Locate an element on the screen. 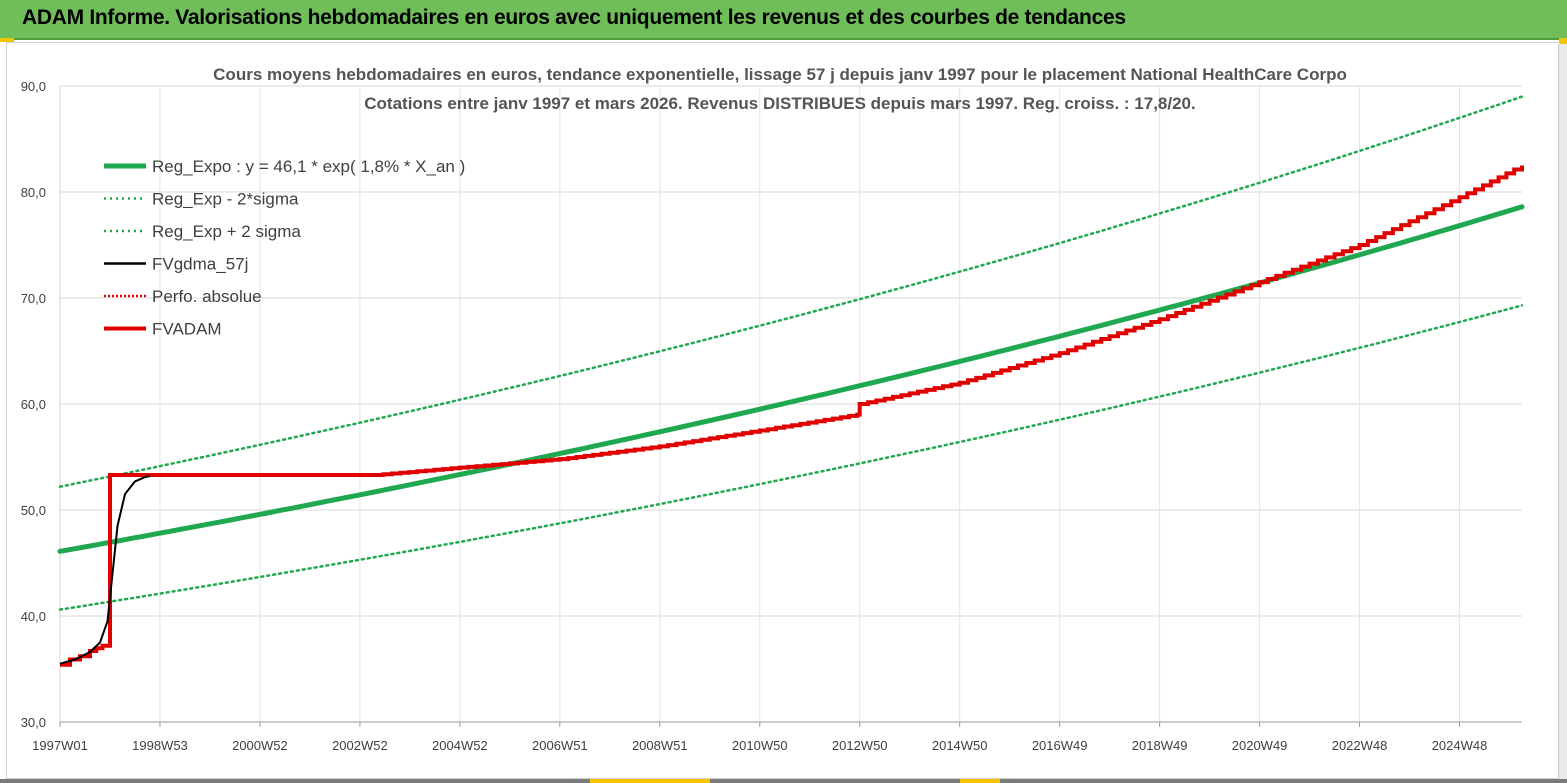  x-tick-label: 2012W50 is located at coordinates (860, 745).